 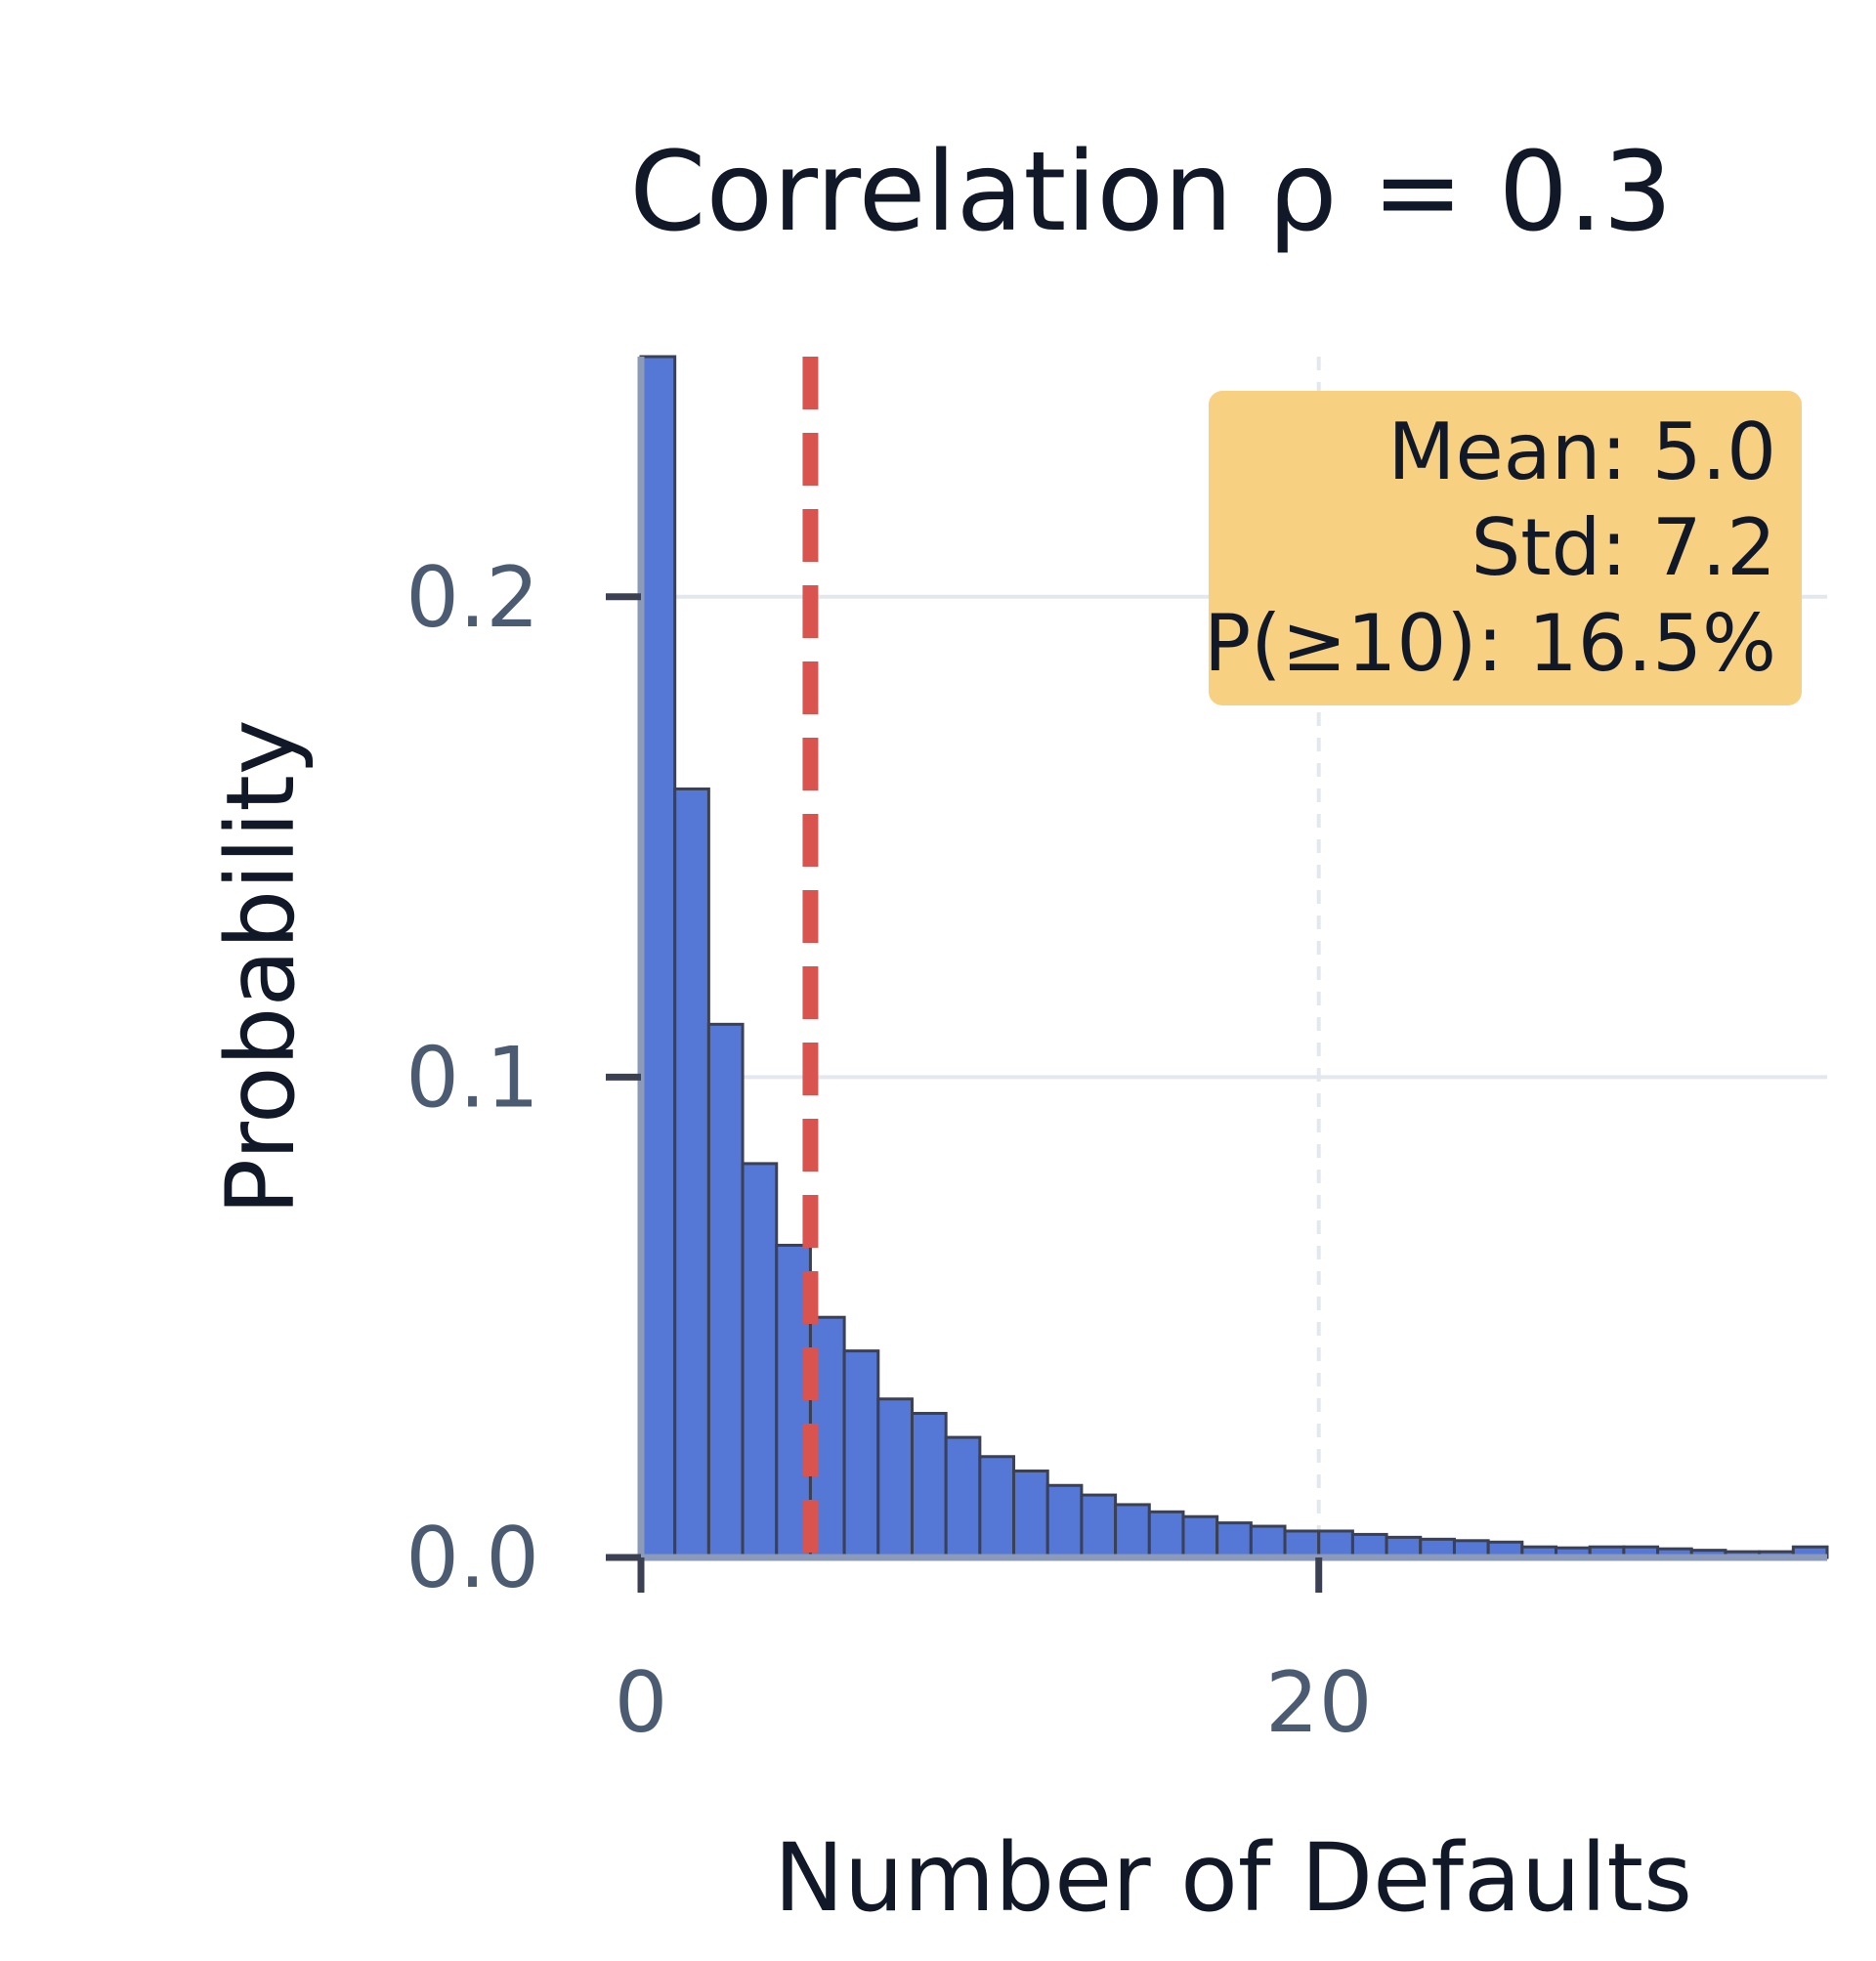 I want to click on x-tick-label: 20, so click(x=1318, y=1703).